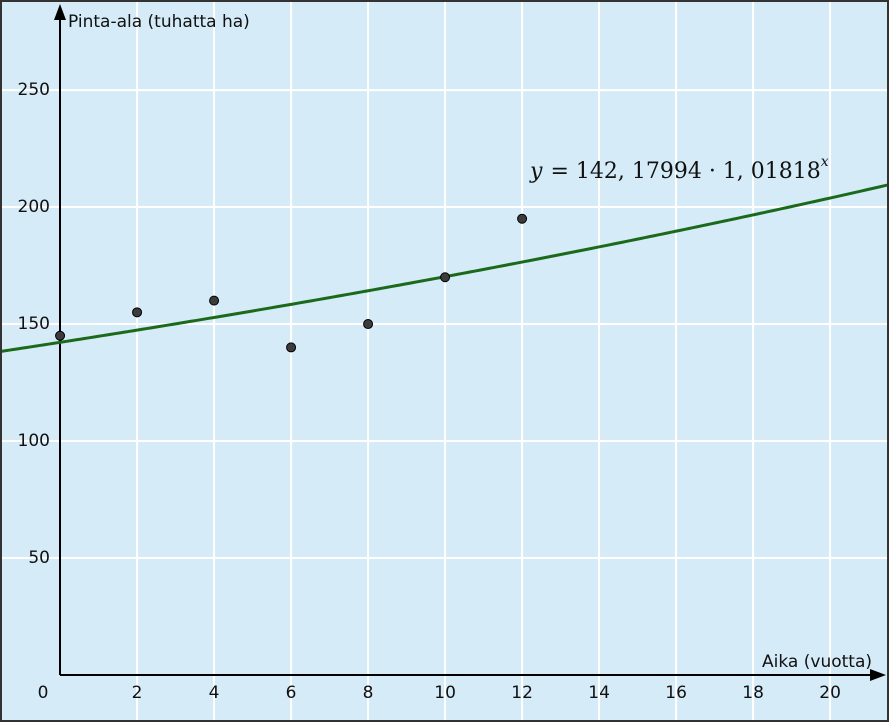 The image size is (889, 722). Describe the element at coordinates (159, 22) in the screenshot. I see `y-axis-label: Pinta-ala (tuhatta ha)` at that location.